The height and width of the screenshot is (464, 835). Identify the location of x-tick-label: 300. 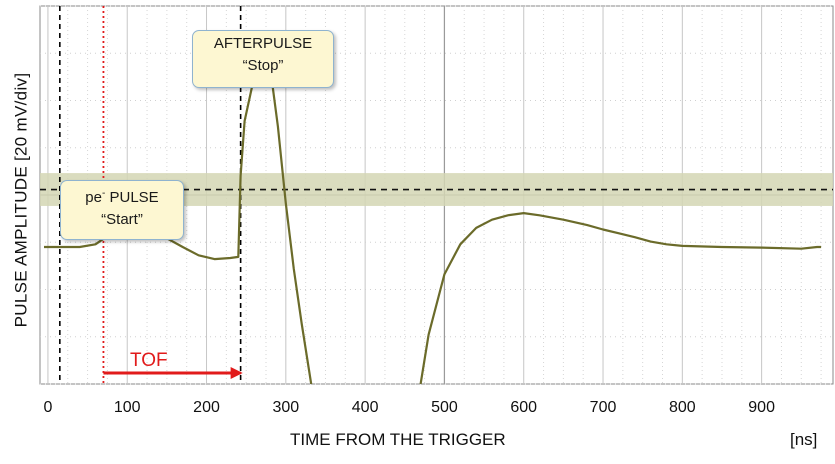
(285, 407).